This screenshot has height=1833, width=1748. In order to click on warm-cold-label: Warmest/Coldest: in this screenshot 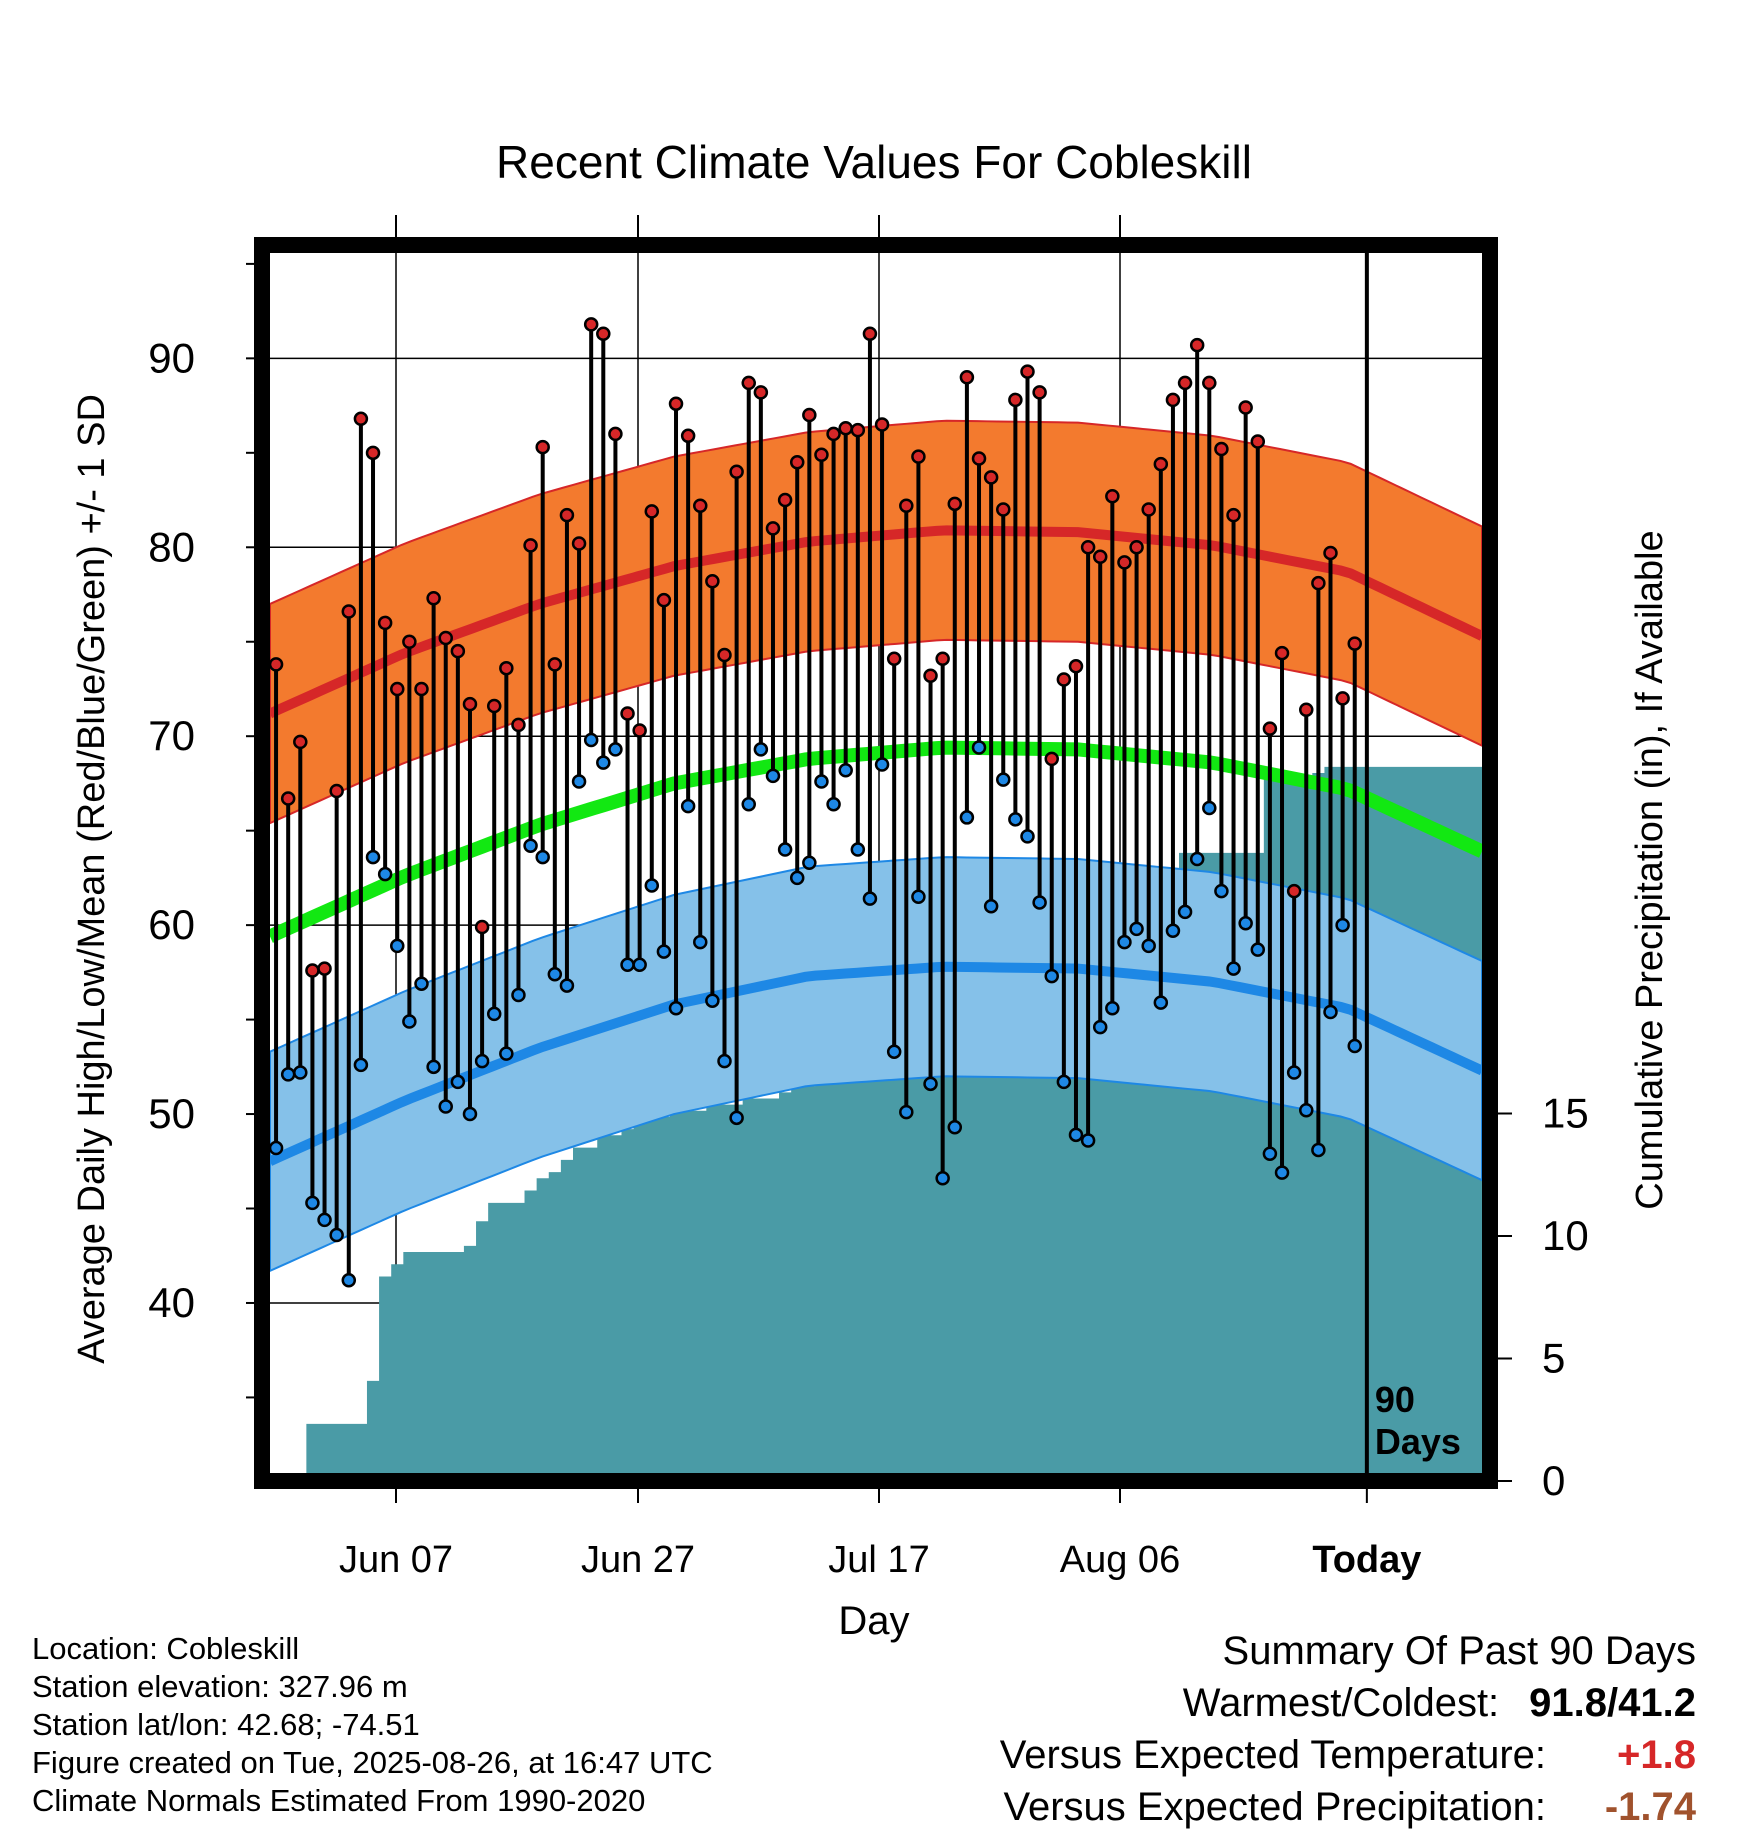, I will do `click(1341, 1703)`.